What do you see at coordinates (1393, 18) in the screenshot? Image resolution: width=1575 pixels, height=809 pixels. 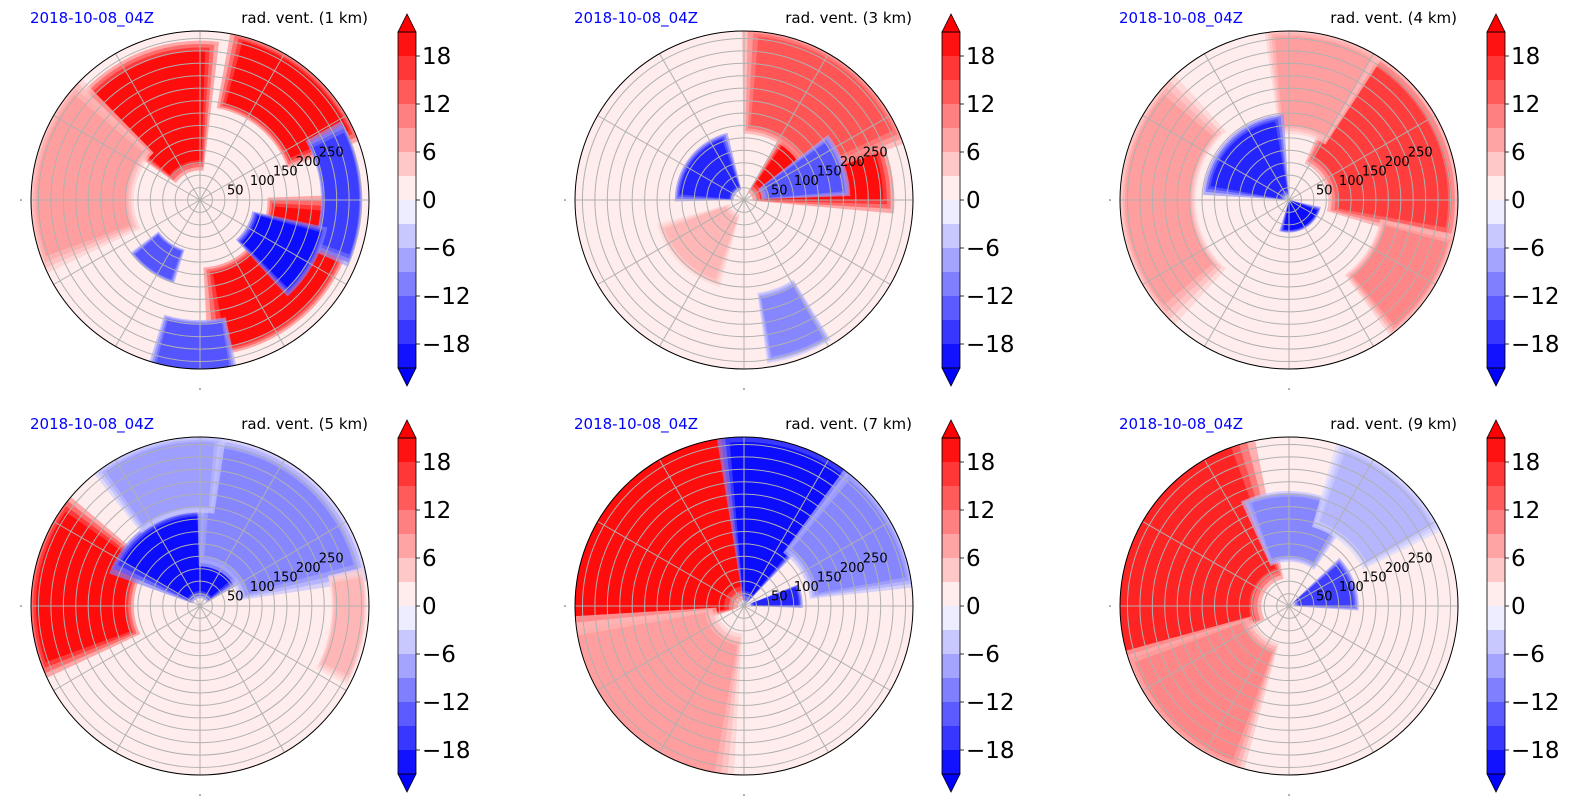 I see `panel-title: rad. vent. (4 km)` at bounding box center [1393, 18].